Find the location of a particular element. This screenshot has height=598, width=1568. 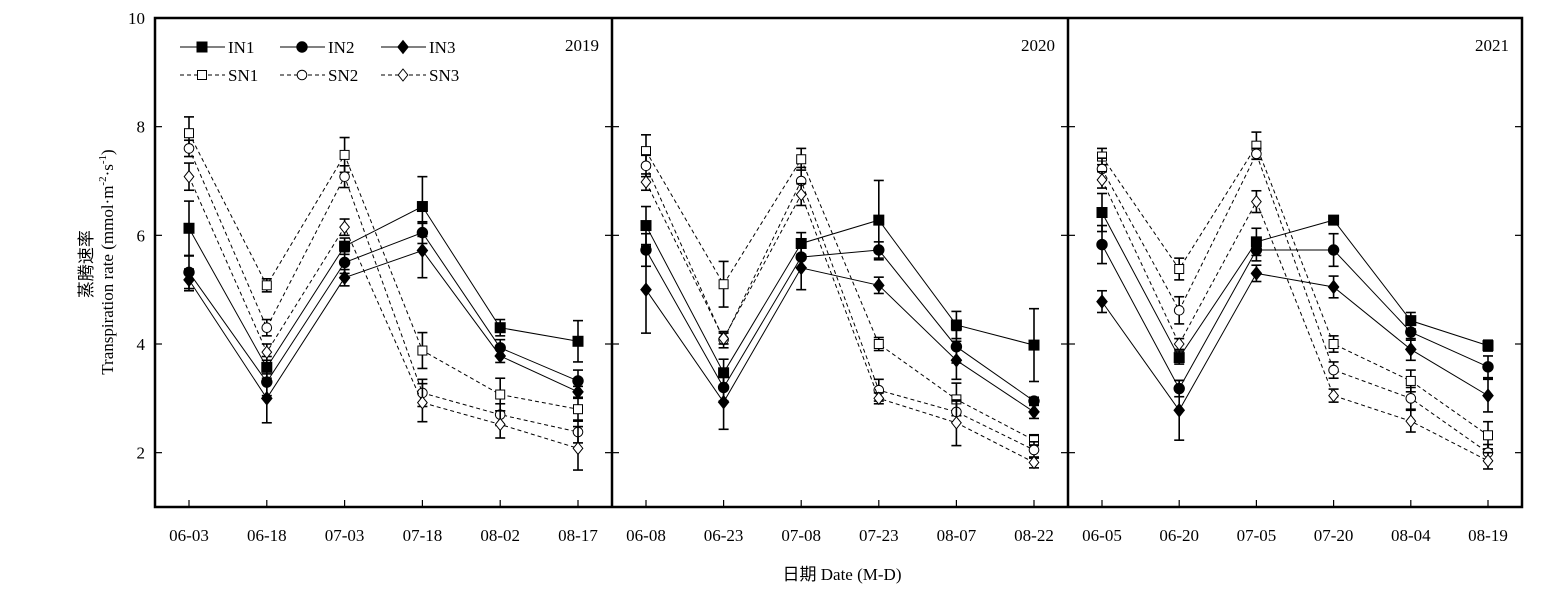

legend-entry-in3: IN3 is located at coordinates (418, 47).